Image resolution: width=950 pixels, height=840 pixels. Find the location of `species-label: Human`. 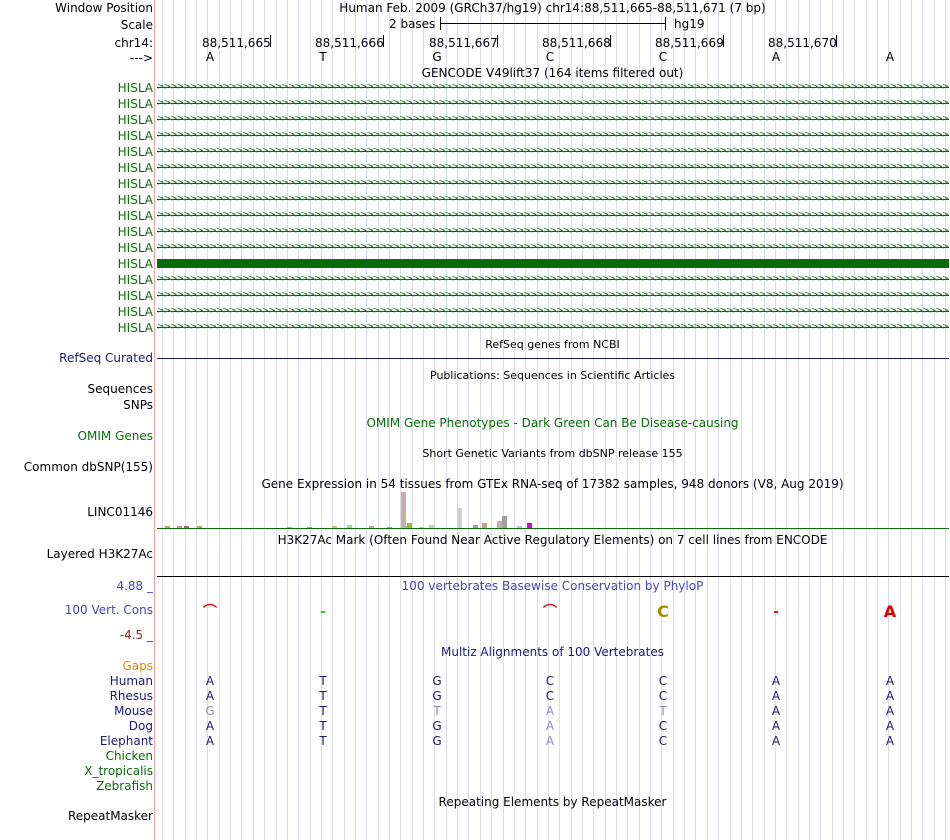

species-label: Human is located at coordinates (131, 681).